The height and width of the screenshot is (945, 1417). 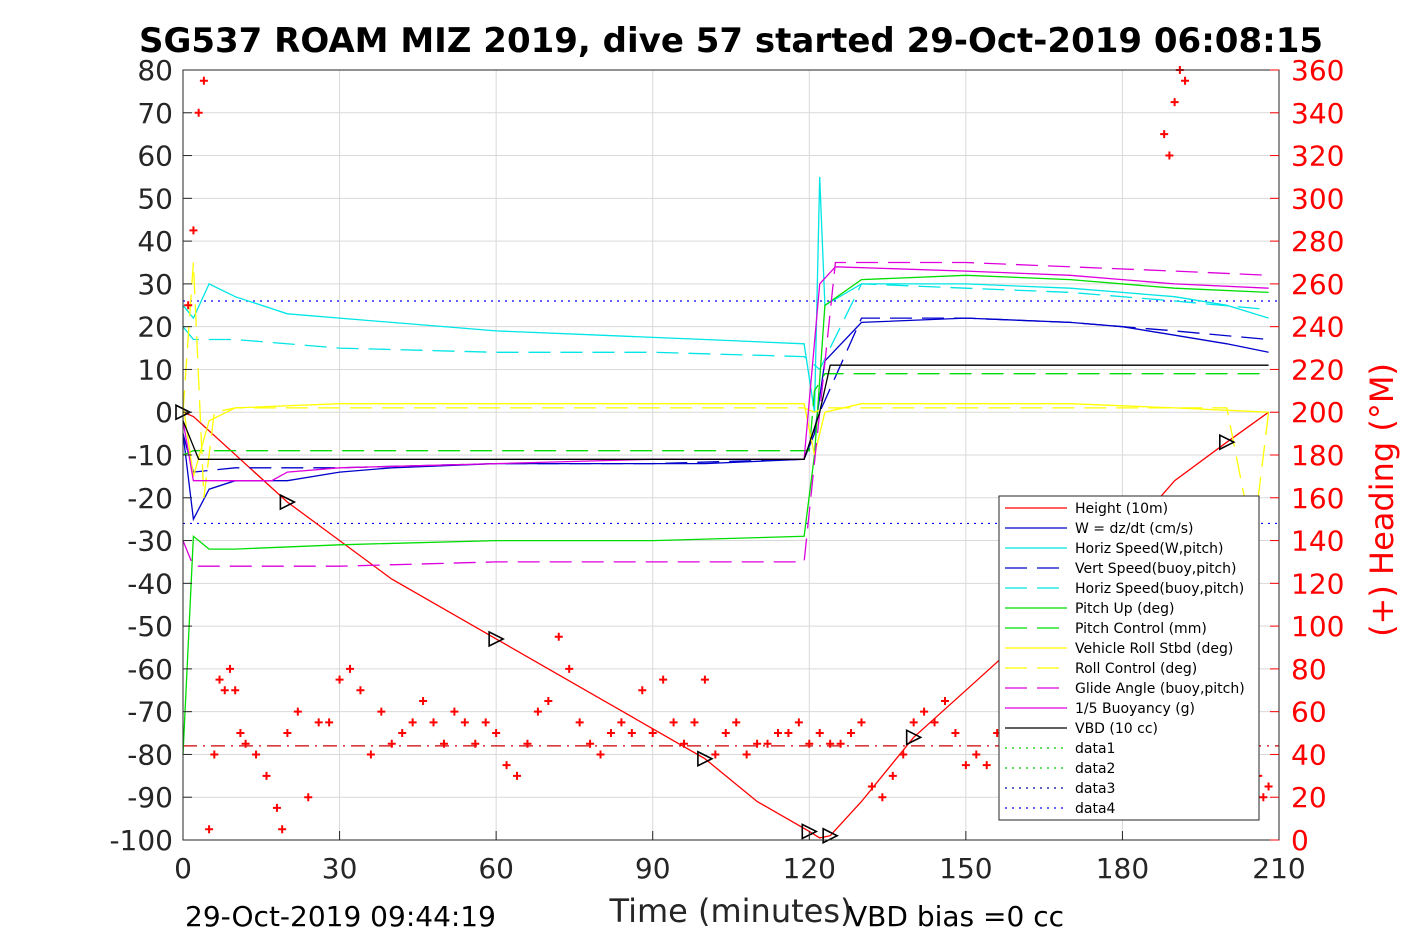 What do you see at coordinates (1382, 500) in the screenshot?
I see `right-axis-label: (+) Heading (°M)` at bounding box center [1382, 500].